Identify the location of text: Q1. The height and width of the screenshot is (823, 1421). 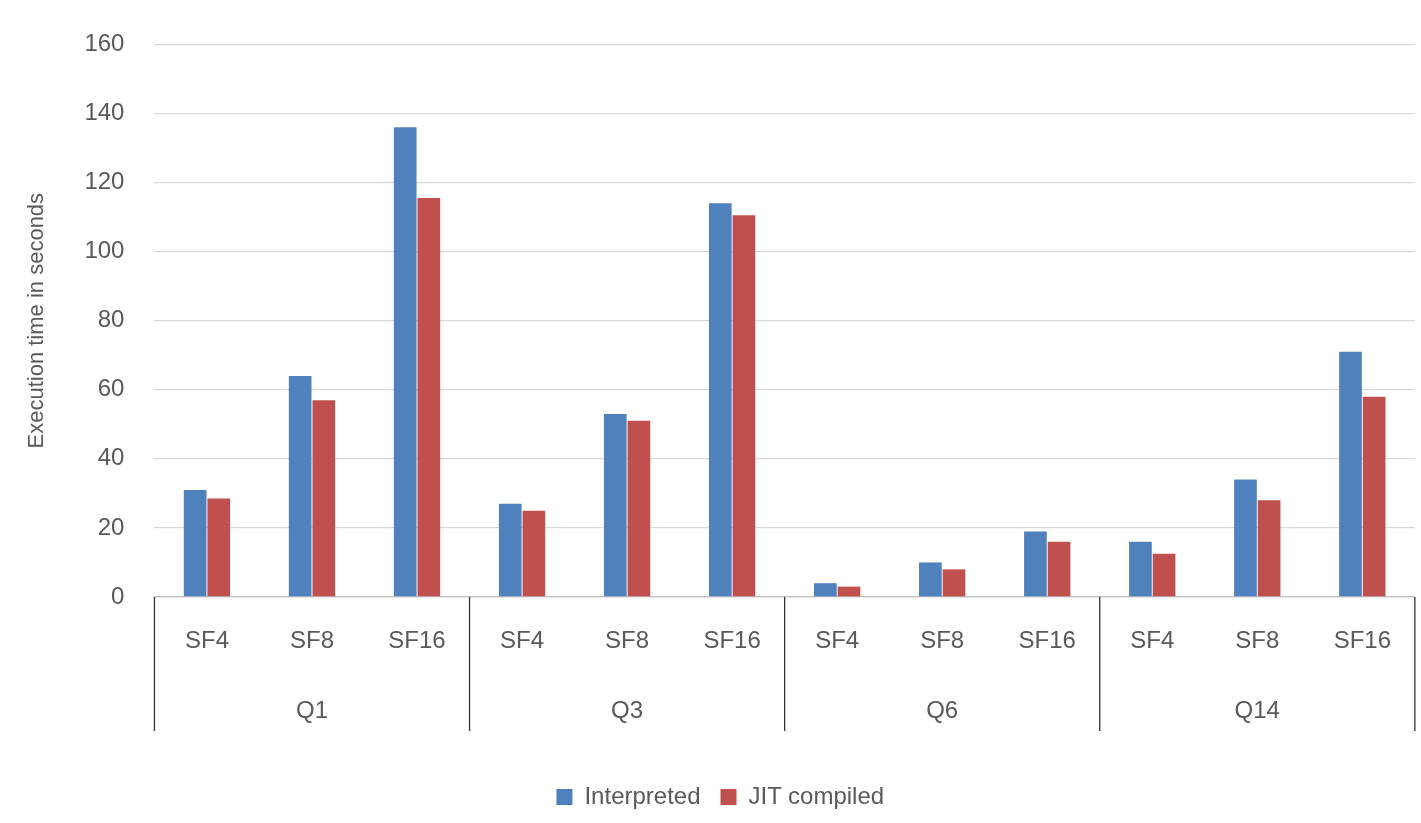
(311, 709).